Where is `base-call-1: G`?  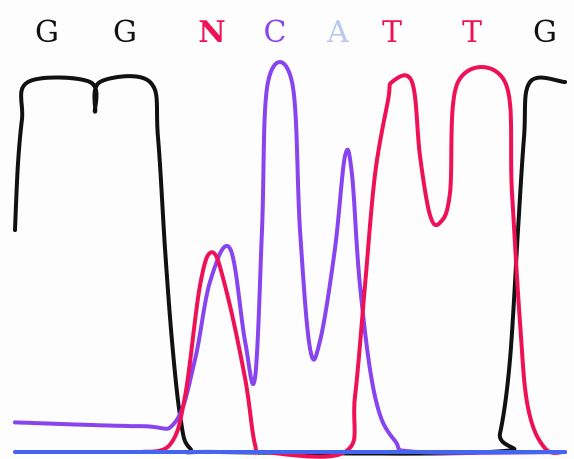
base-call-1: G is located at coordinates (47, 32).